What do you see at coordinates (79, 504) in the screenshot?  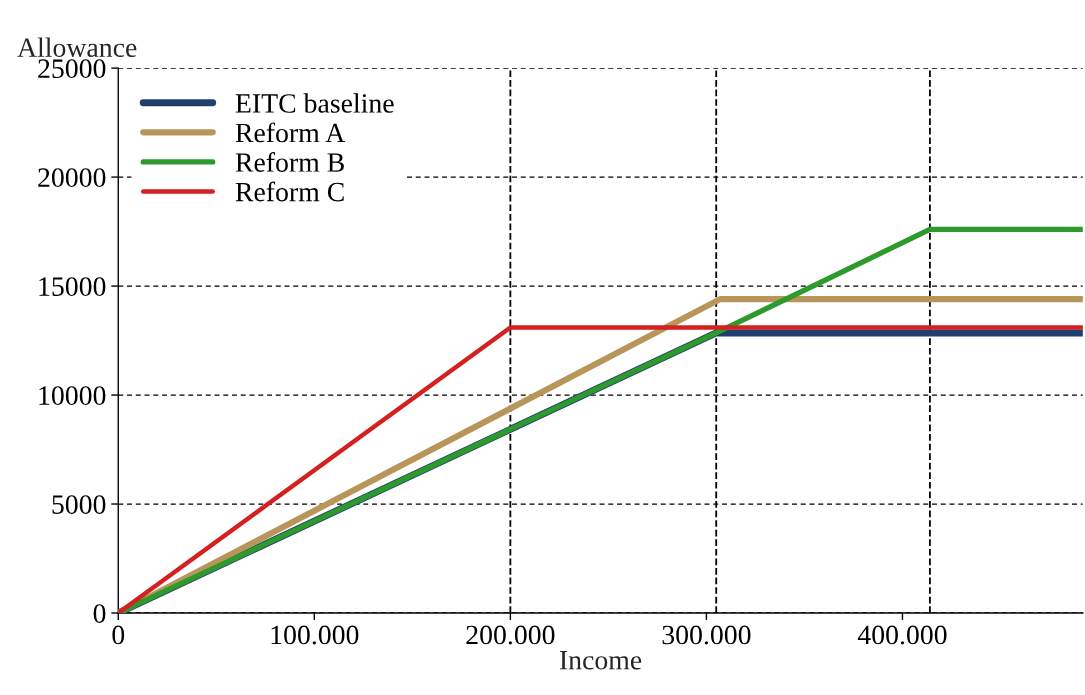 I see `y-tick-label: 5000` at bounding box center [79, 504].